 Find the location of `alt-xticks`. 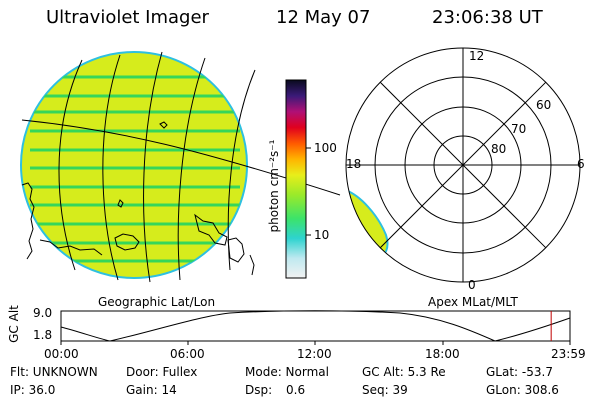

alt-xticks is located at coordinates (315, 343).